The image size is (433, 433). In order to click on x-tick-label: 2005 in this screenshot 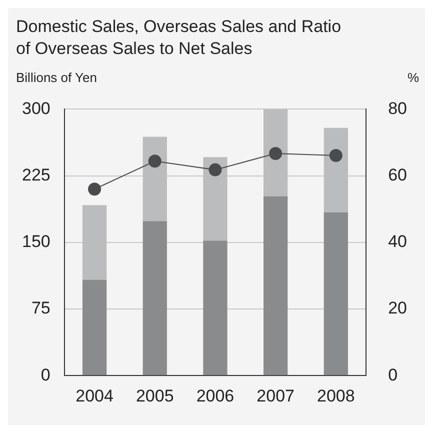, I will do `click(155, 396)`.